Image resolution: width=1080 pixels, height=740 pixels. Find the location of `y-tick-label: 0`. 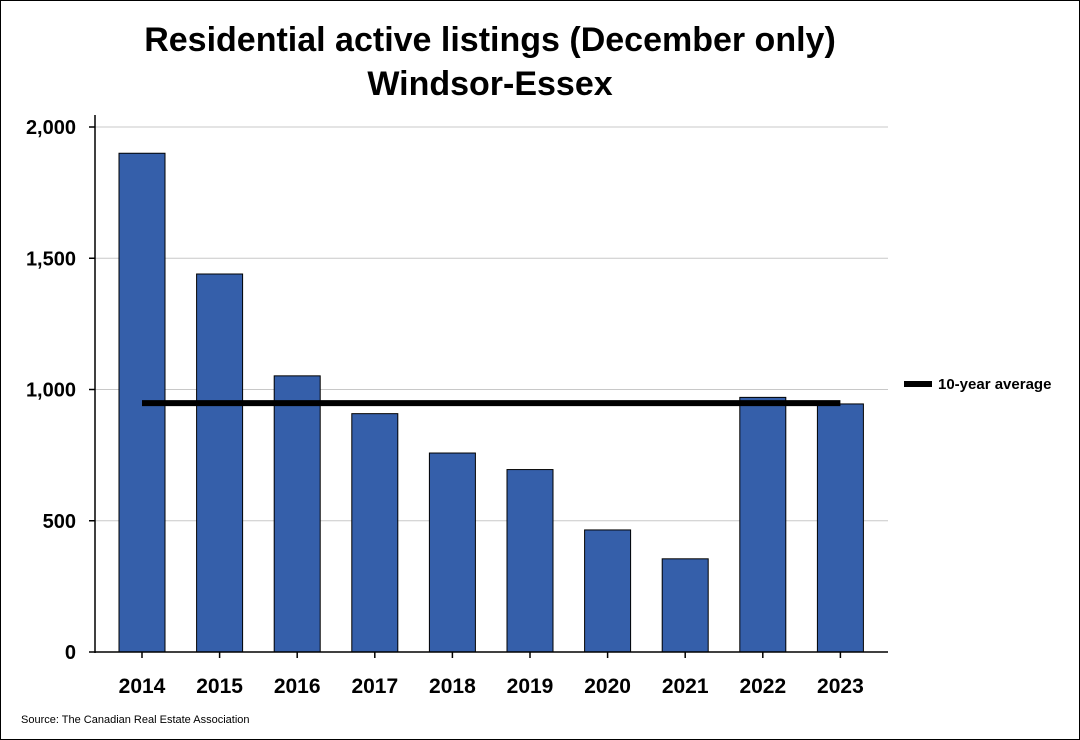

y-tick-label: 0 is located at coordinates (70, 653).